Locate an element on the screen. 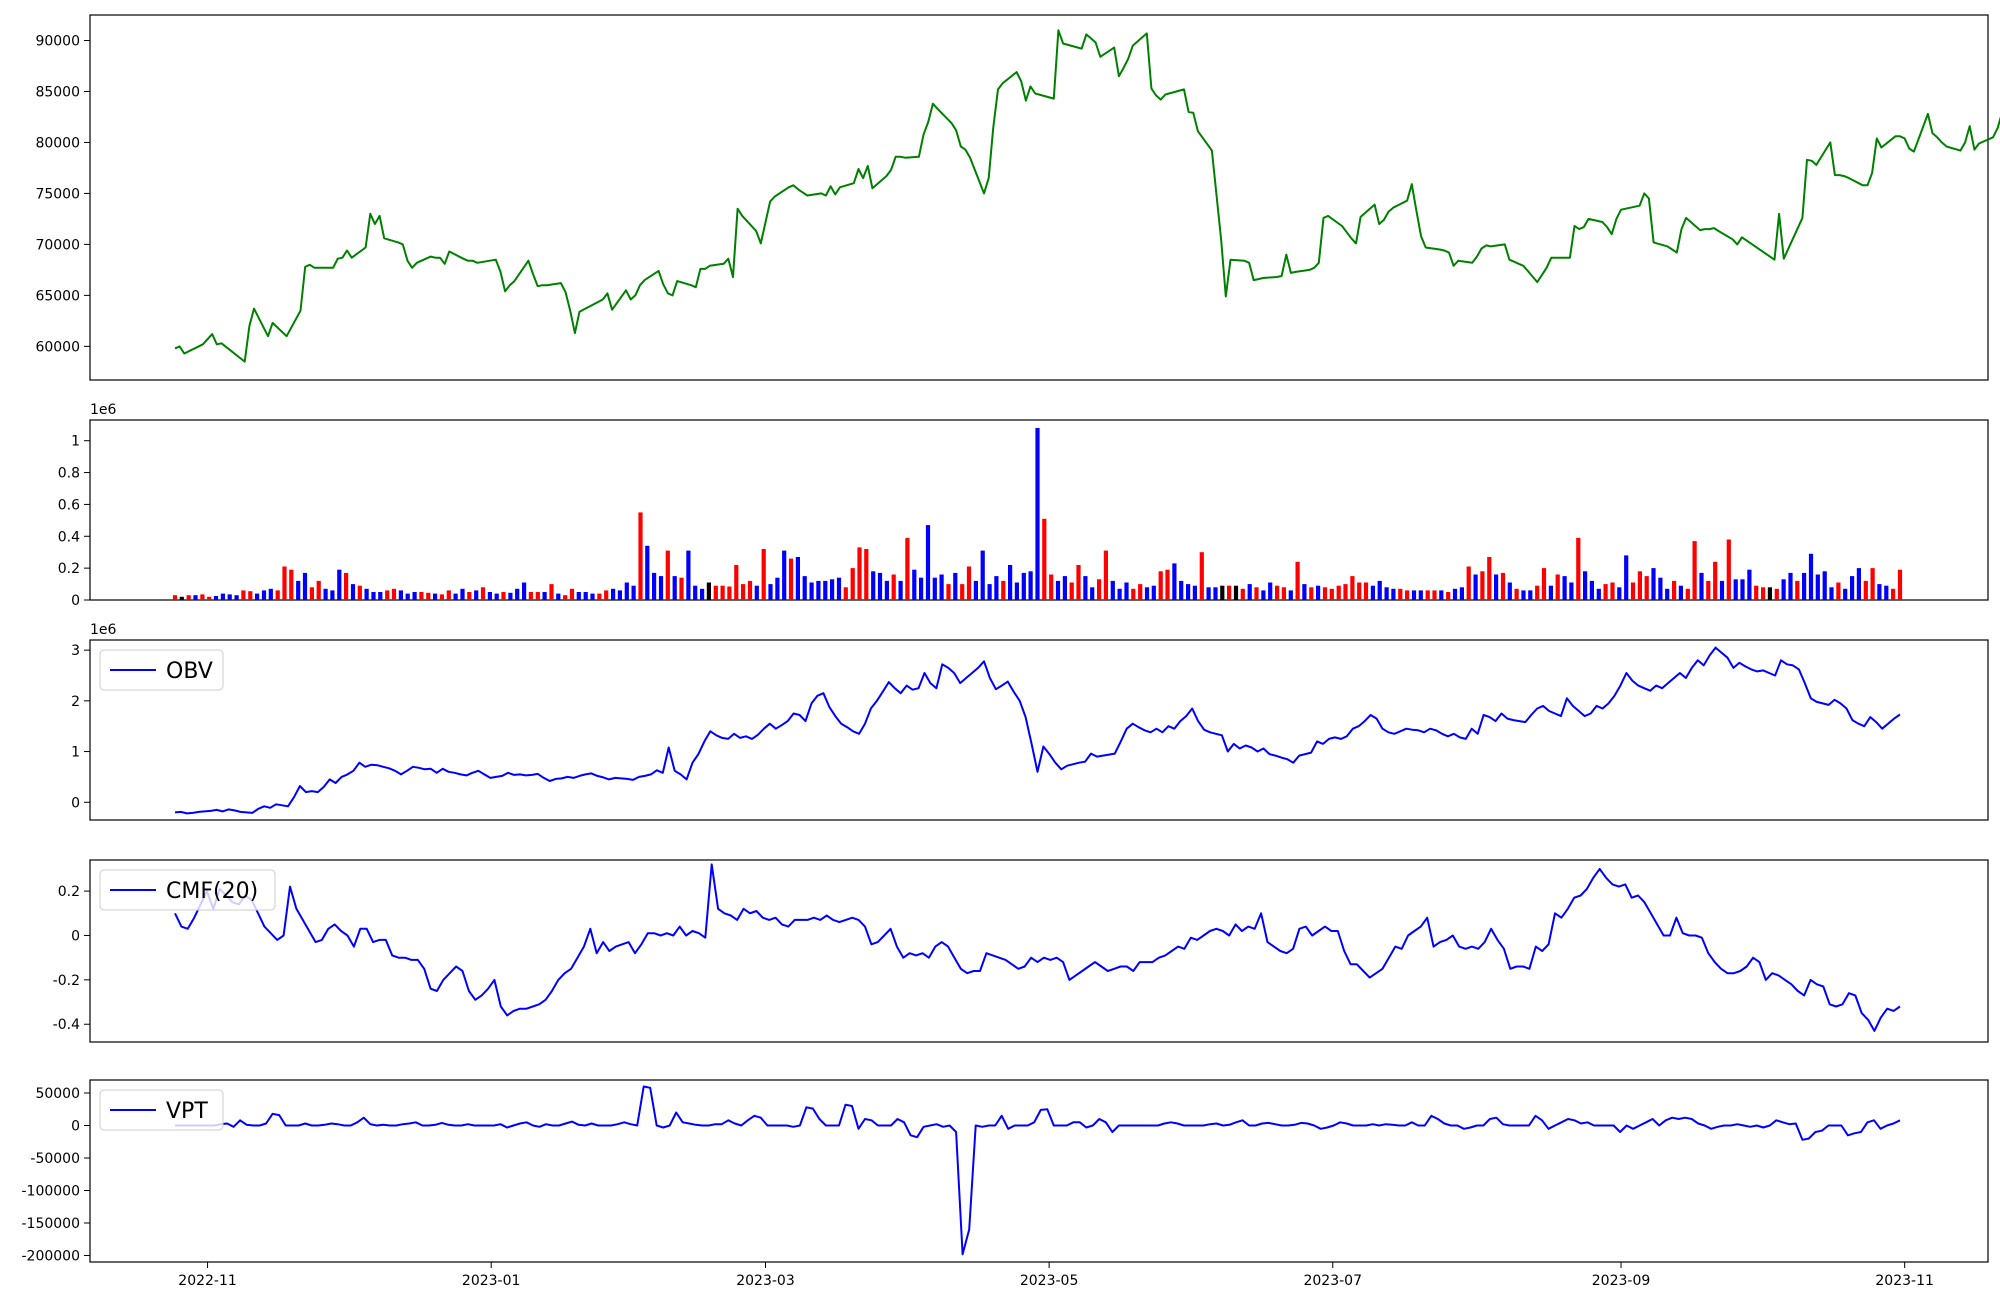 The width and height of the screenshot is (2000, 1300). obv-ytick-label: 1 is located at coordinates (75, 753).